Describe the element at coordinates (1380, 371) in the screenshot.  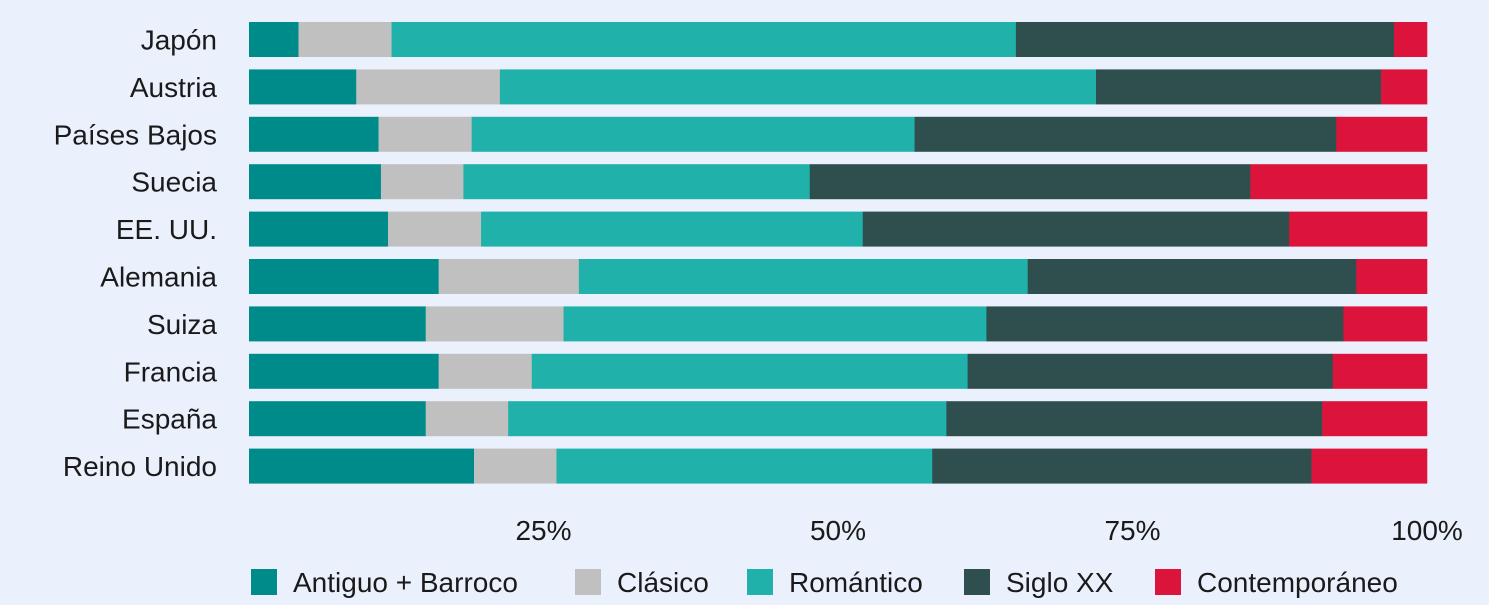
I see `bar-francia-contemporaneo` at that location.